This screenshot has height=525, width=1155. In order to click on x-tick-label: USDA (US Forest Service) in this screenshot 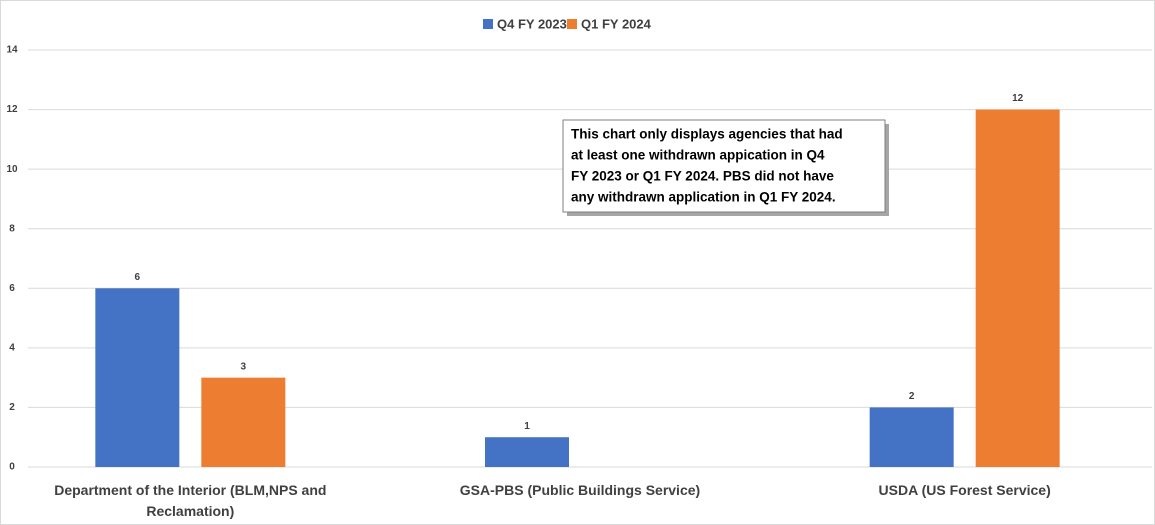, I will do `click(964, 490)`.